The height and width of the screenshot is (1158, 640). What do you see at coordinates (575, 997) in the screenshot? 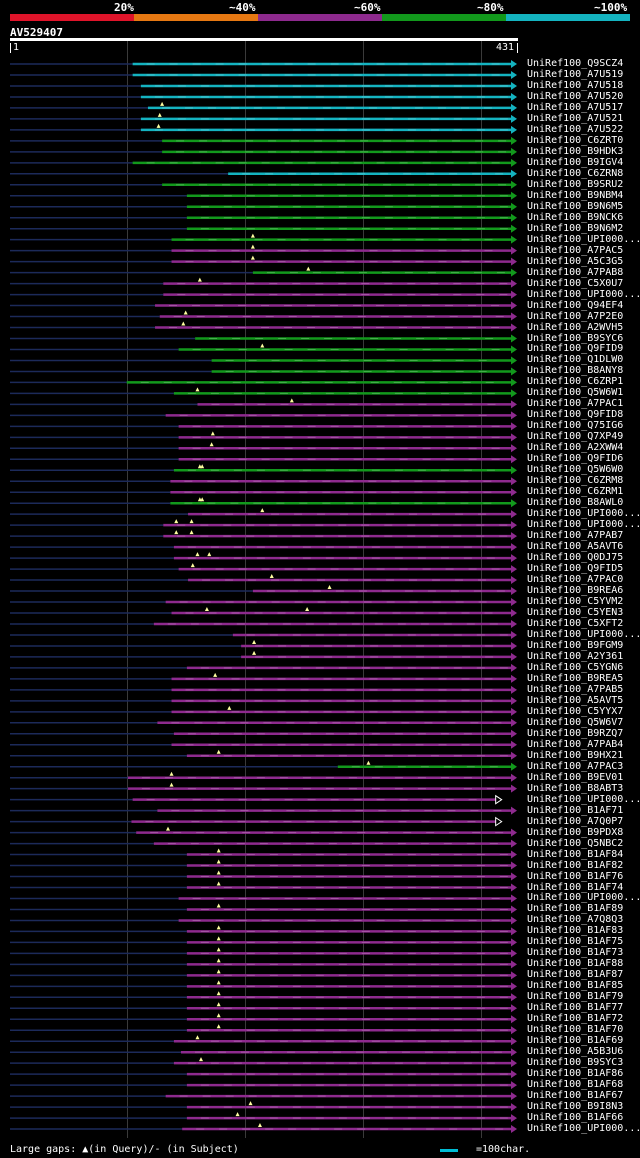
I see `hit-label: UniRef100_B1AF79` at bounding box center [575, 997].